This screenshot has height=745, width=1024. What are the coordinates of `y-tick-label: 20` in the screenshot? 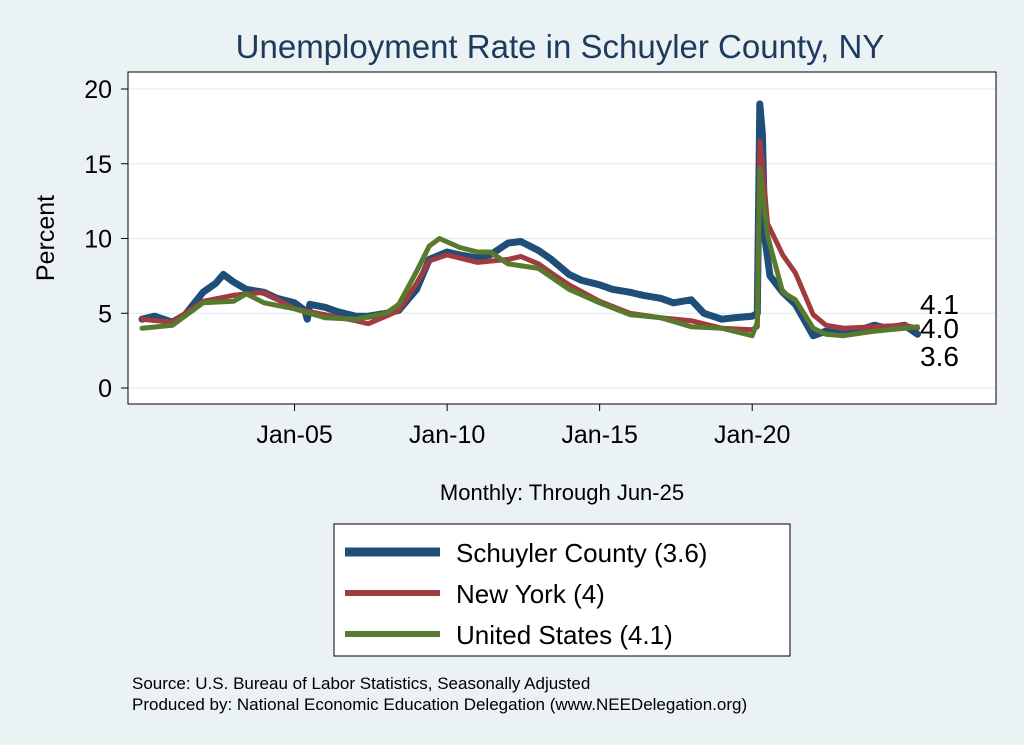 It's located at (98, 90).